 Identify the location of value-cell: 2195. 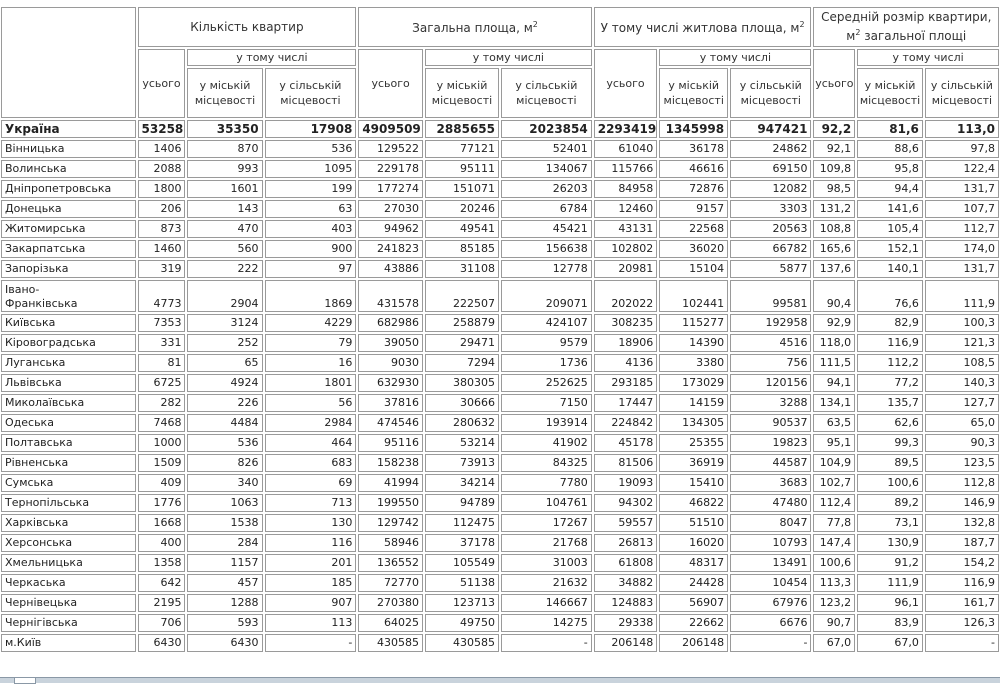
(161, 603).